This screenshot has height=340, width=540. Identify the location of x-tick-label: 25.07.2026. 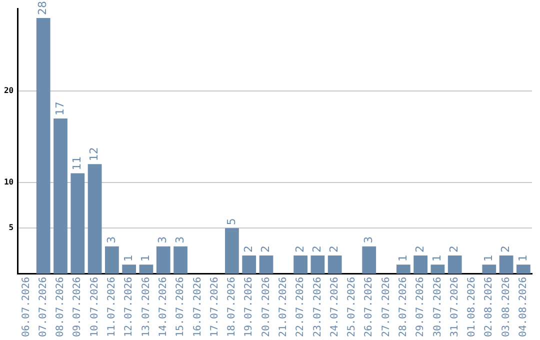
(352, 307).